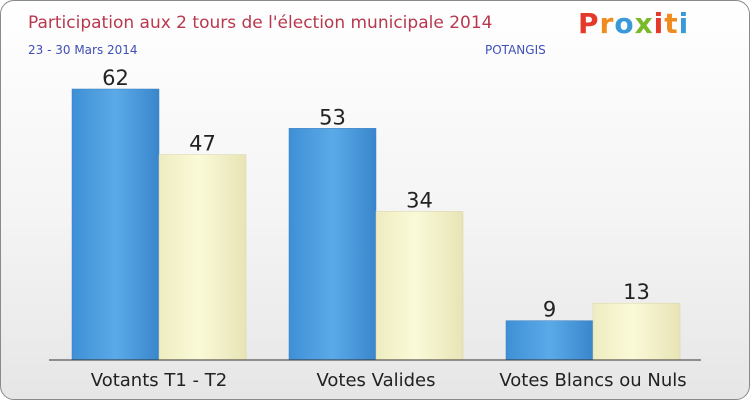 The width and height of the screenshot is (750, 400). Describe the element at coordinates (202, 144) in the screenshot. I see `bar-value-label: 47` at that location.